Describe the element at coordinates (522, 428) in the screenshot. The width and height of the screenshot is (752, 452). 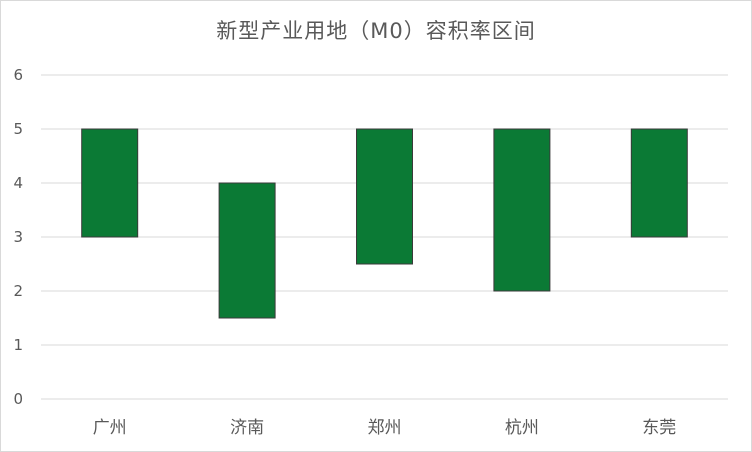
I see `x-category-label: 杭州` at that location.